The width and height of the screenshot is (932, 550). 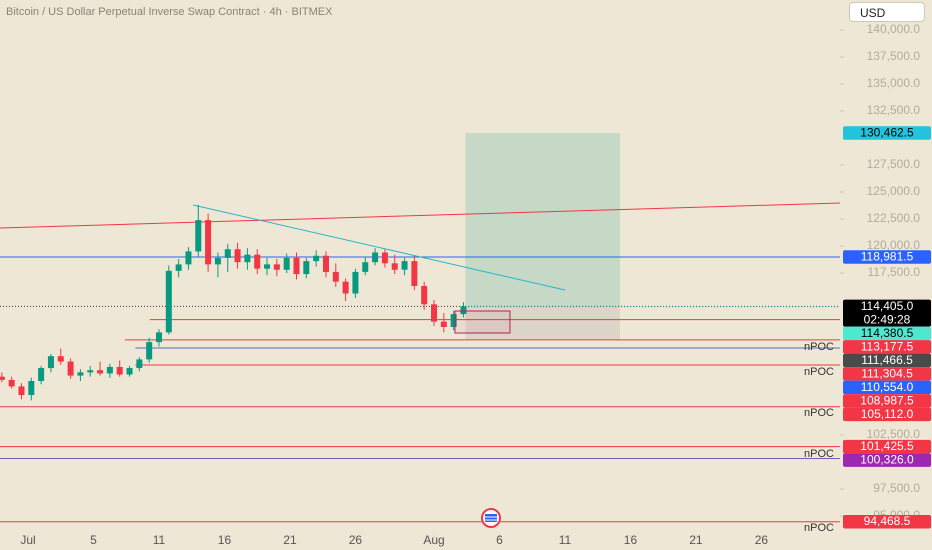 What do you see at coordinates (93, 540) in the screenshot?
I see `x-tick-label: 5` at bounding box center [93, 540].